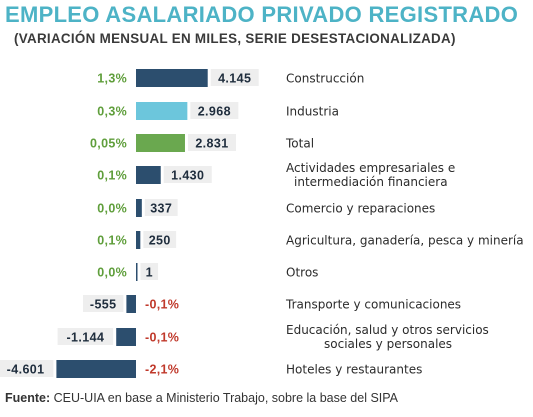 Image resolution: width=533 pixels, height=417 pixels. I want to click on category-label: Total, so click(299, 144).